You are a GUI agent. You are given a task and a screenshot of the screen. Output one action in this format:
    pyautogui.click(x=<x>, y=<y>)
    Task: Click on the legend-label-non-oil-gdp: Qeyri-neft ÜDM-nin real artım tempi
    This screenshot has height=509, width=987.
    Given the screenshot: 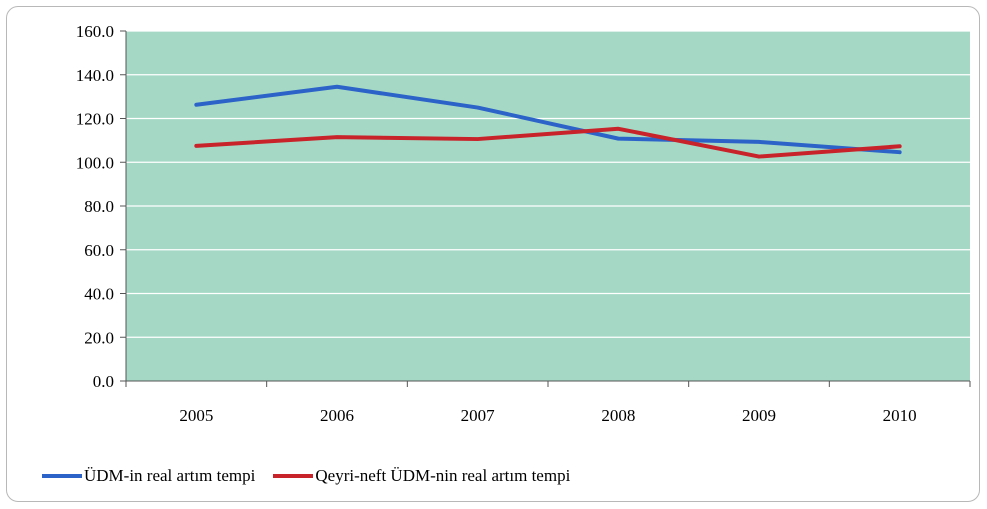 What is the action you would take?
    pyautogui.click(x=443, y=475)
    